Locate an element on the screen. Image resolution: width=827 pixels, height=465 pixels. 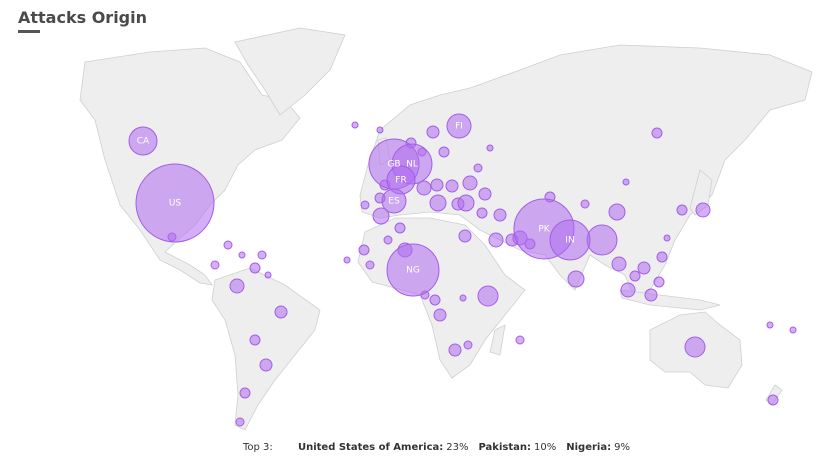
bubble-label: FR is located at coordinates (400, 181).